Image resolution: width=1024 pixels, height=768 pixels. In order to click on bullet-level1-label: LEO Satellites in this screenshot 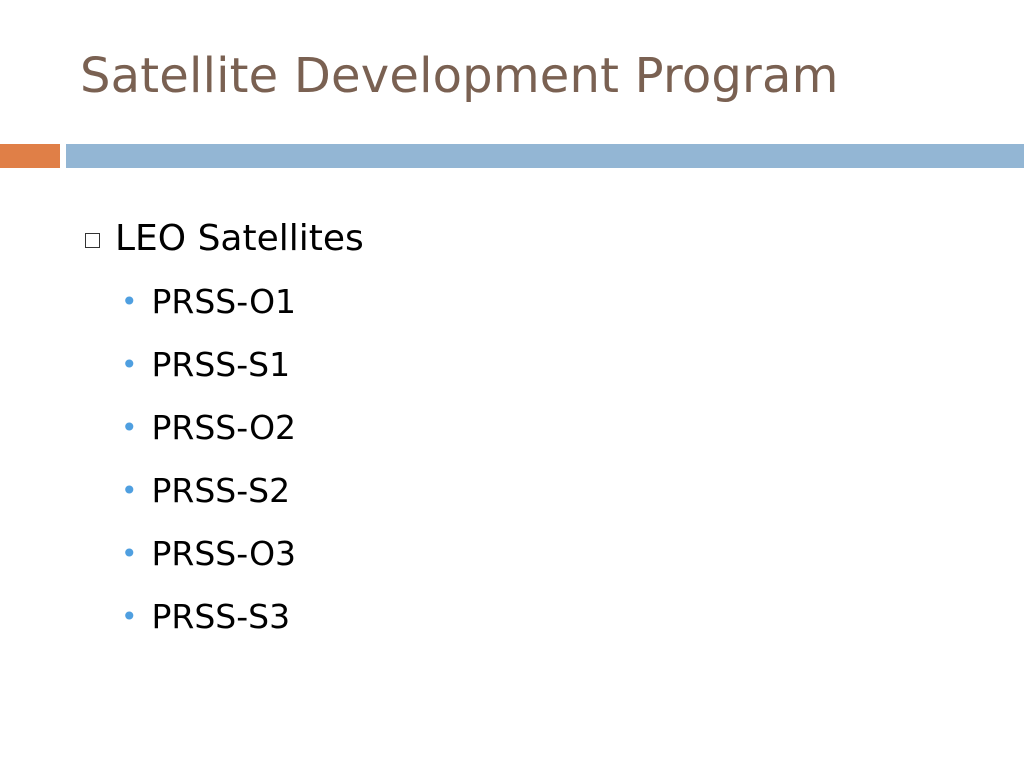, I will do `click(239, 238)`.